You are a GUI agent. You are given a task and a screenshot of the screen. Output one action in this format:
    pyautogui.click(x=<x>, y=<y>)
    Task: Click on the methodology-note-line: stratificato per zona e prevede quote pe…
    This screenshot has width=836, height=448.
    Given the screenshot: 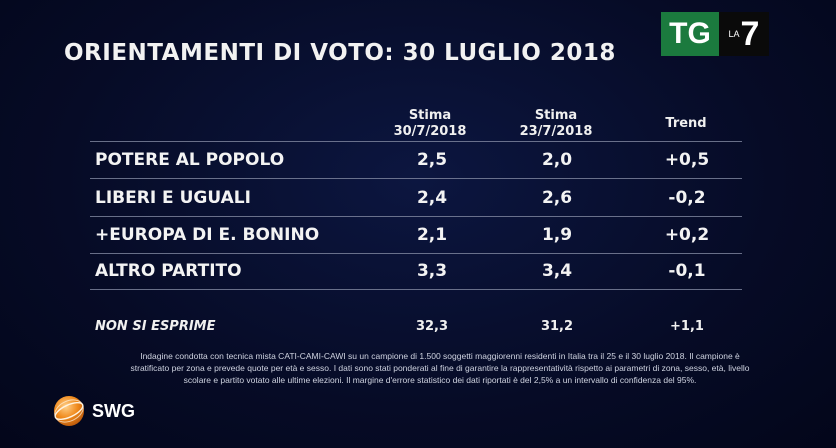 What is the action you would take?
    pyautogui.click(x=440, y=368)
    